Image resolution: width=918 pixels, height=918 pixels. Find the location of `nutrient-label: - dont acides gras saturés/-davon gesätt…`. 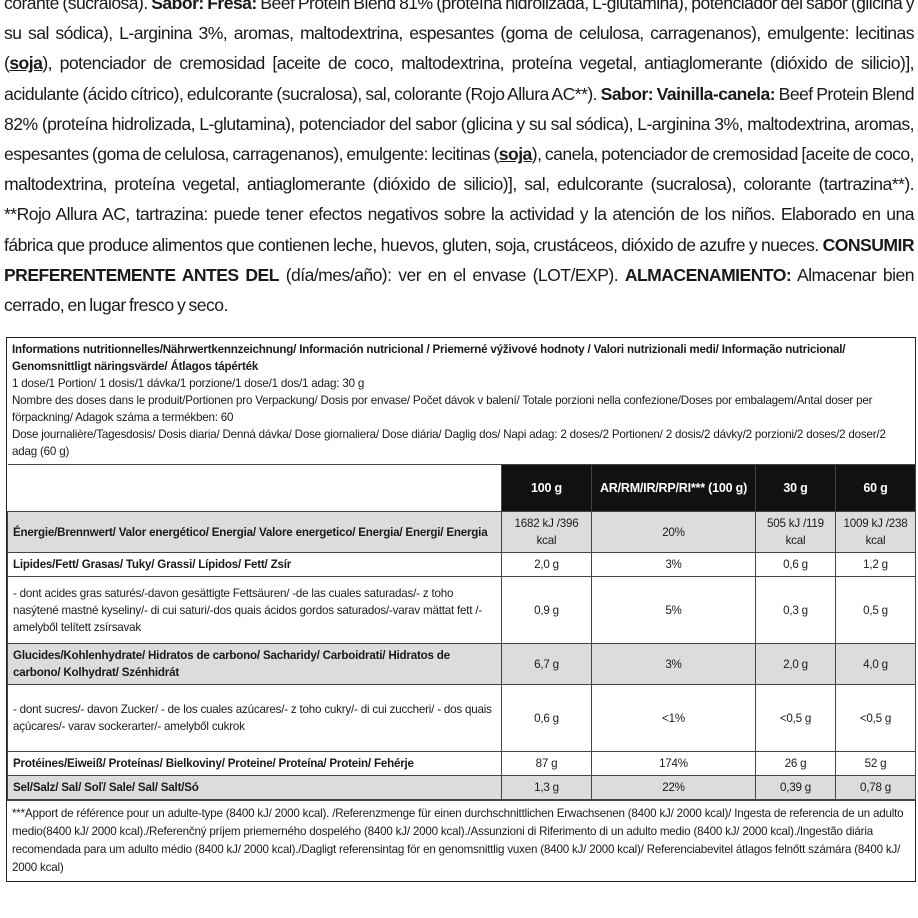

nutrient-label: - dont acides gras saturés/-davon gesätt… is located at coordinates (254, 610).